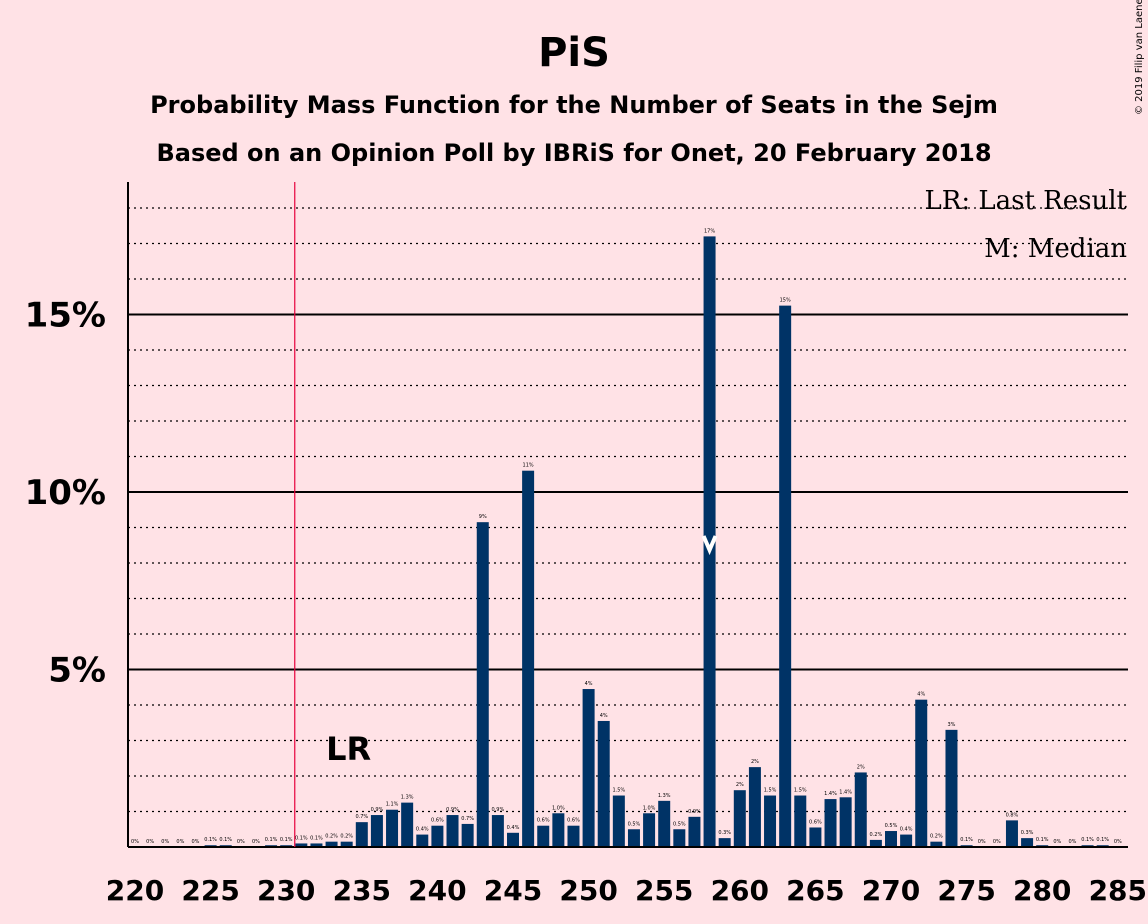 The image size is (1148, 924). I want to click on legend-last-result: LR: Last Result, so click(1025, 201).